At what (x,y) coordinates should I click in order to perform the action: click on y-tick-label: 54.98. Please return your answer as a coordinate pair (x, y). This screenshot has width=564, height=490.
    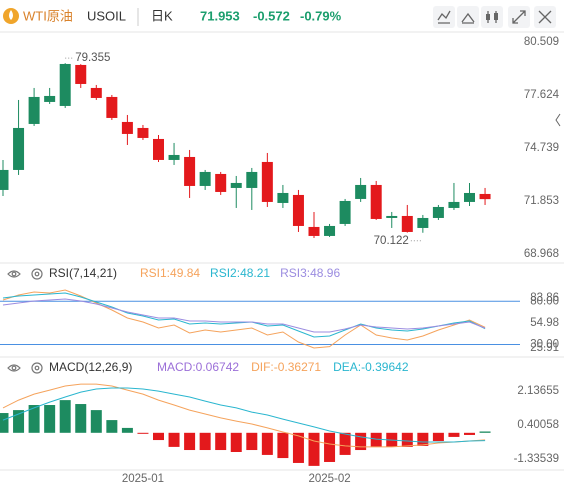
    Looking at the image, I should click on (544, 323).